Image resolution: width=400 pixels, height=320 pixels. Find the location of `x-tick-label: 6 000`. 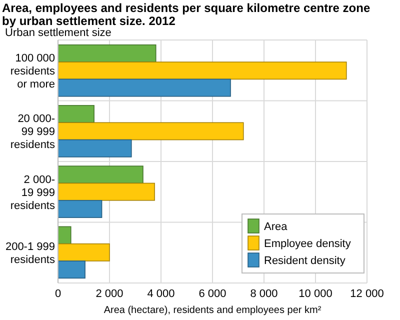

x-tick-label: 6 000 is located at coordinates (212, 294).